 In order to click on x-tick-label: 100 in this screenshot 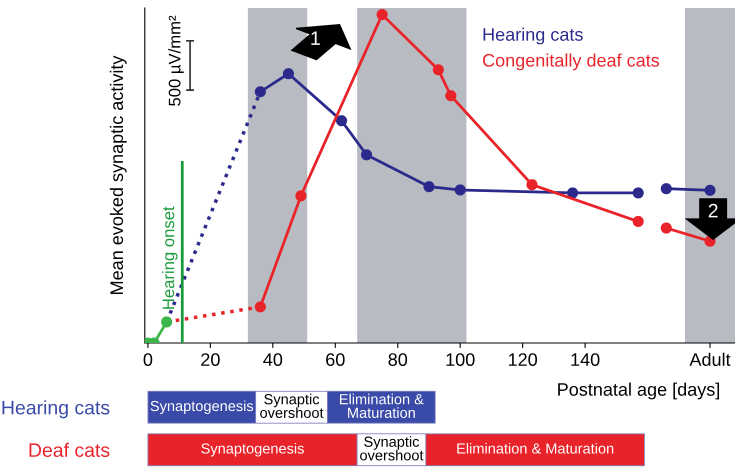, I will do `click(460, 359)`.